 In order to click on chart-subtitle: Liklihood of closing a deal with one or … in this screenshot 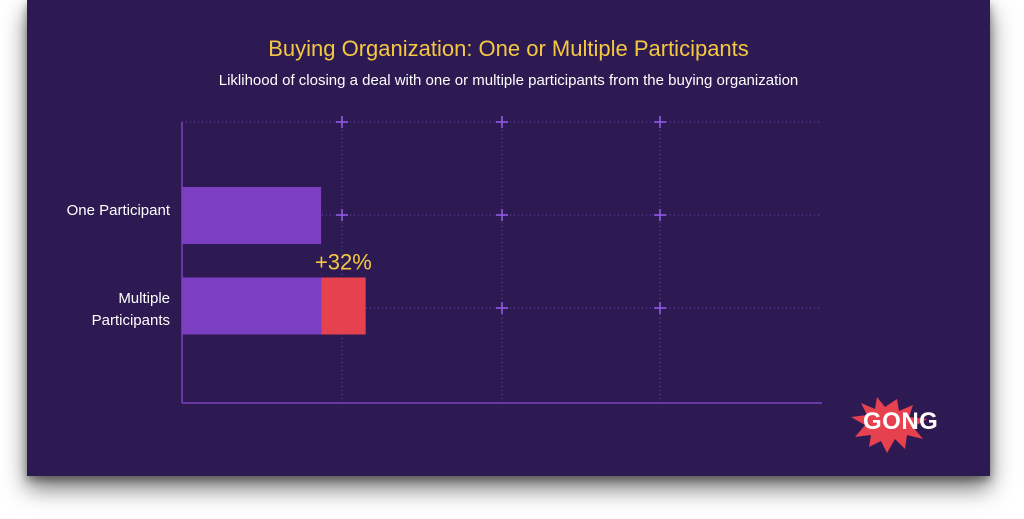, I will do `click(508, 80)`.